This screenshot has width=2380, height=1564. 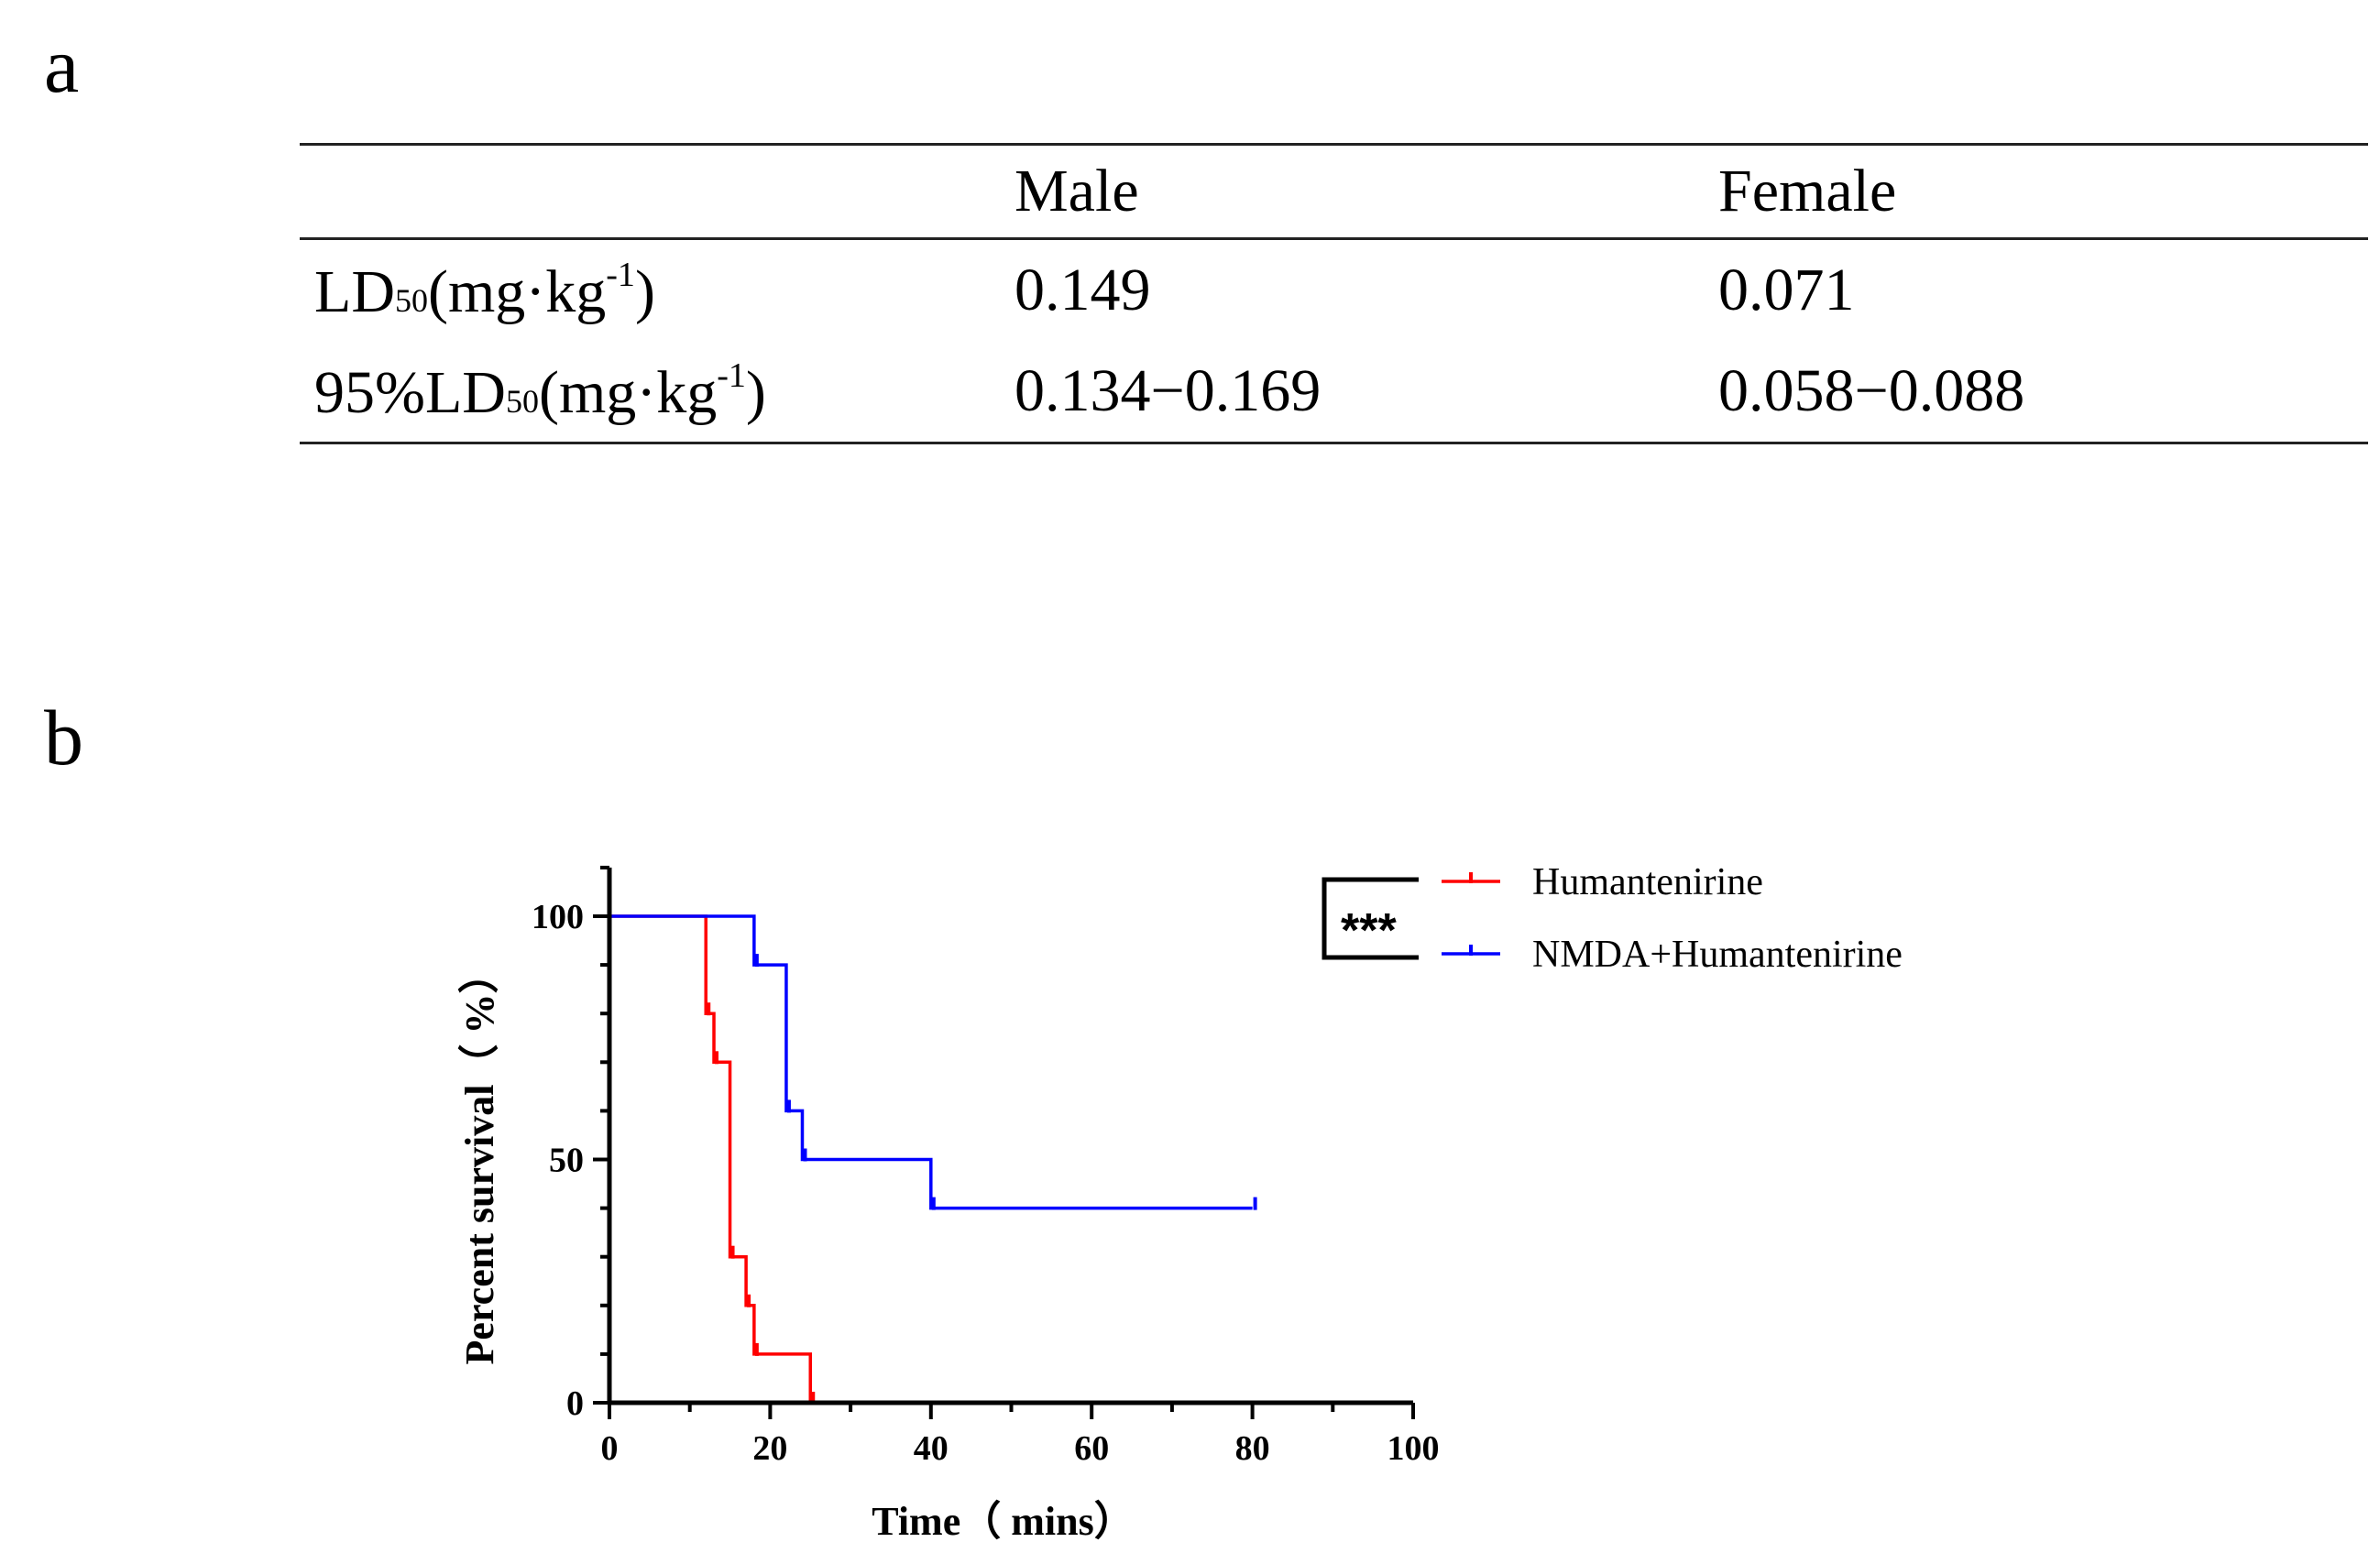 I want to click on x-axis-title: Time（ mins）, so click(x=1003, y=1521).